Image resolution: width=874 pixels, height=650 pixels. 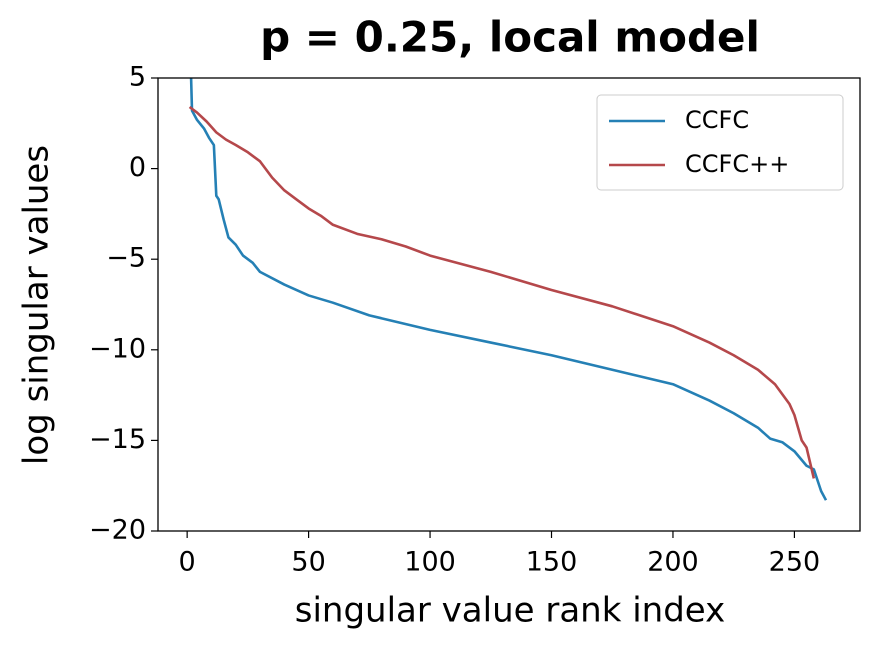 I want to click on y-tick-label: −20, so click(x=117, y=530).